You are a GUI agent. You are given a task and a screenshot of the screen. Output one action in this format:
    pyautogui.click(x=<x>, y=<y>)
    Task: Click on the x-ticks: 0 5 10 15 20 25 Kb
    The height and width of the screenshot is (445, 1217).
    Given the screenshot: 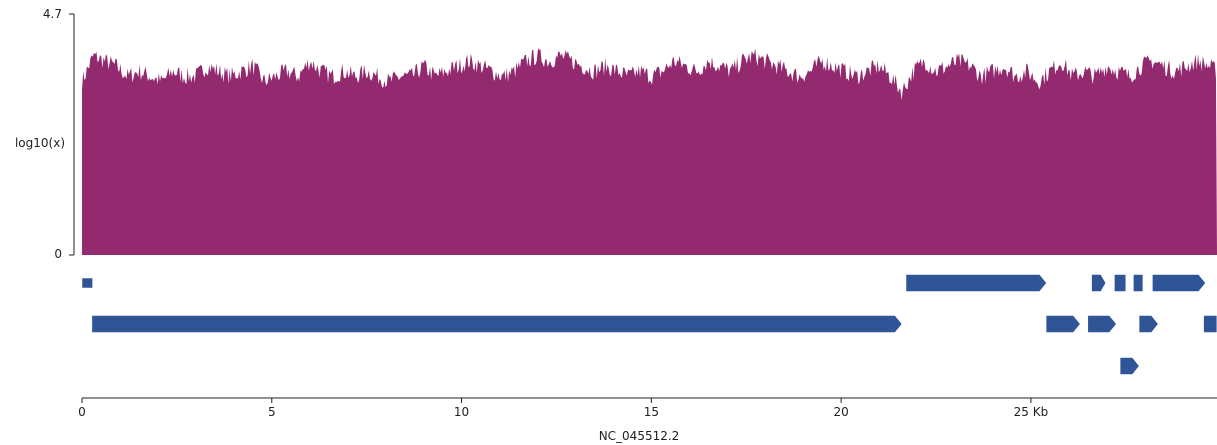 What is the action you would take?
    pyautogui.click(x=563, y=408)
    